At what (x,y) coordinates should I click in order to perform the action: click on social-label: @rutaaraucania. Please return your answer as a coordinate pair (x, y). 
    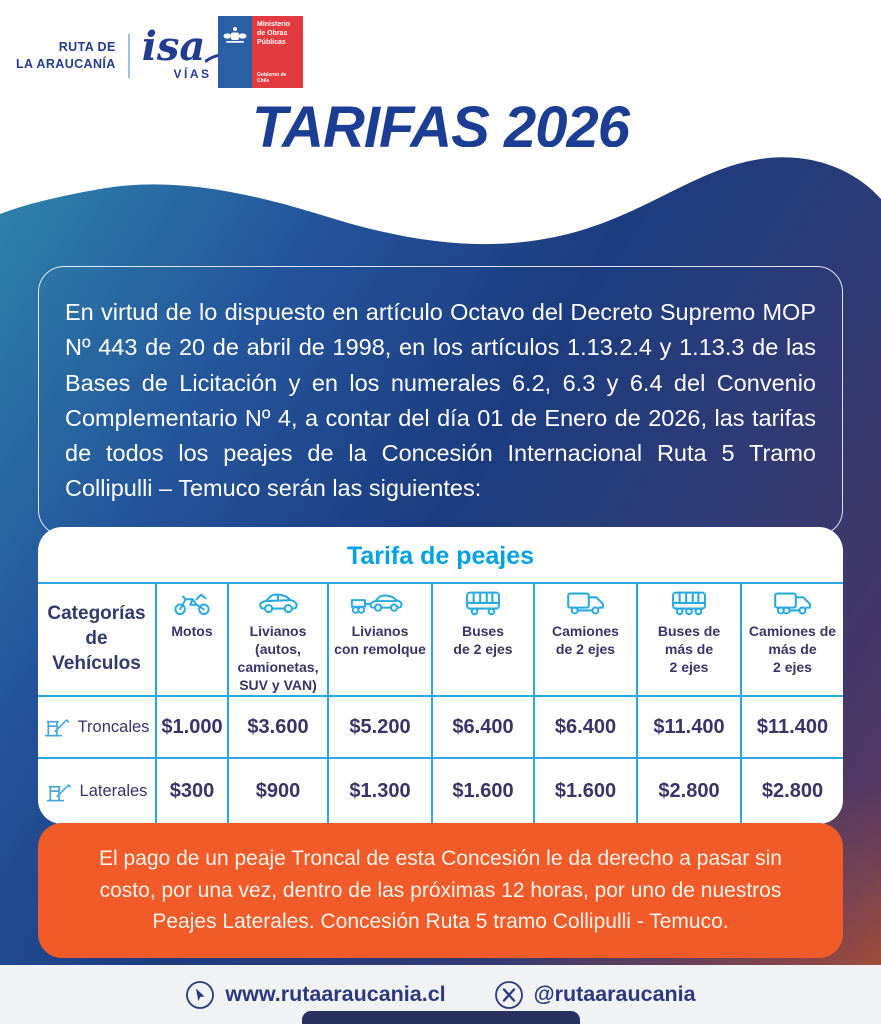
    Looking at the image, I should click on (614, 994).